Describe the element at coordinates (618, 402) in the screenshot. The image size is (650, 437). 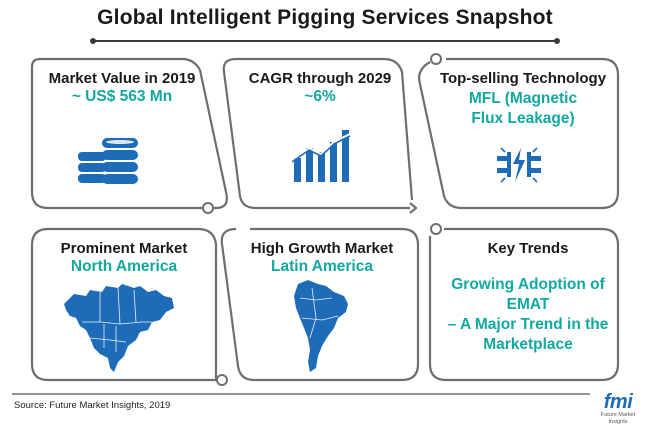
I see `logo-mark: fmi` at that location.